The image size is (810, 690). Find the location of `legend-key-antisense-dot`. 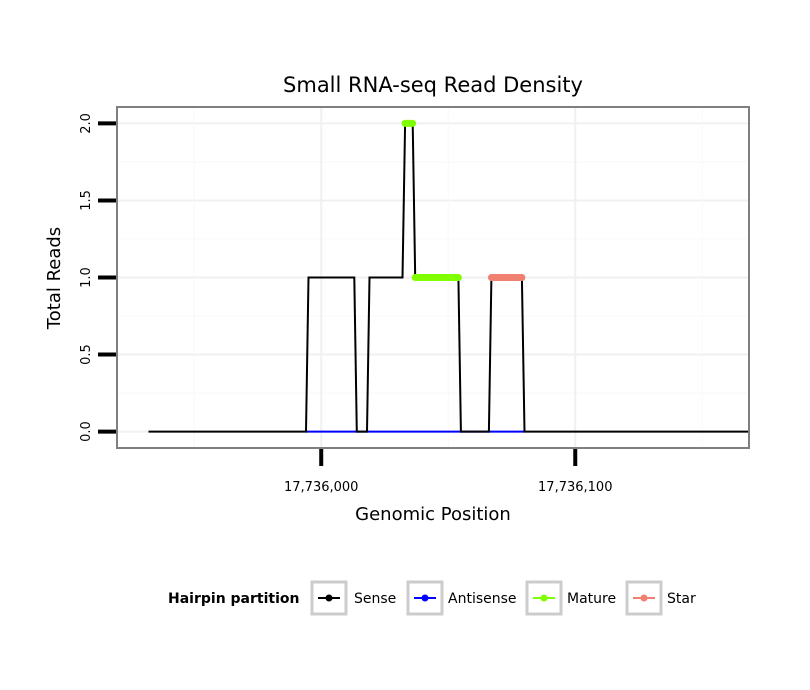

legend-key-antisense-dot is located at coordinates (425, 598).